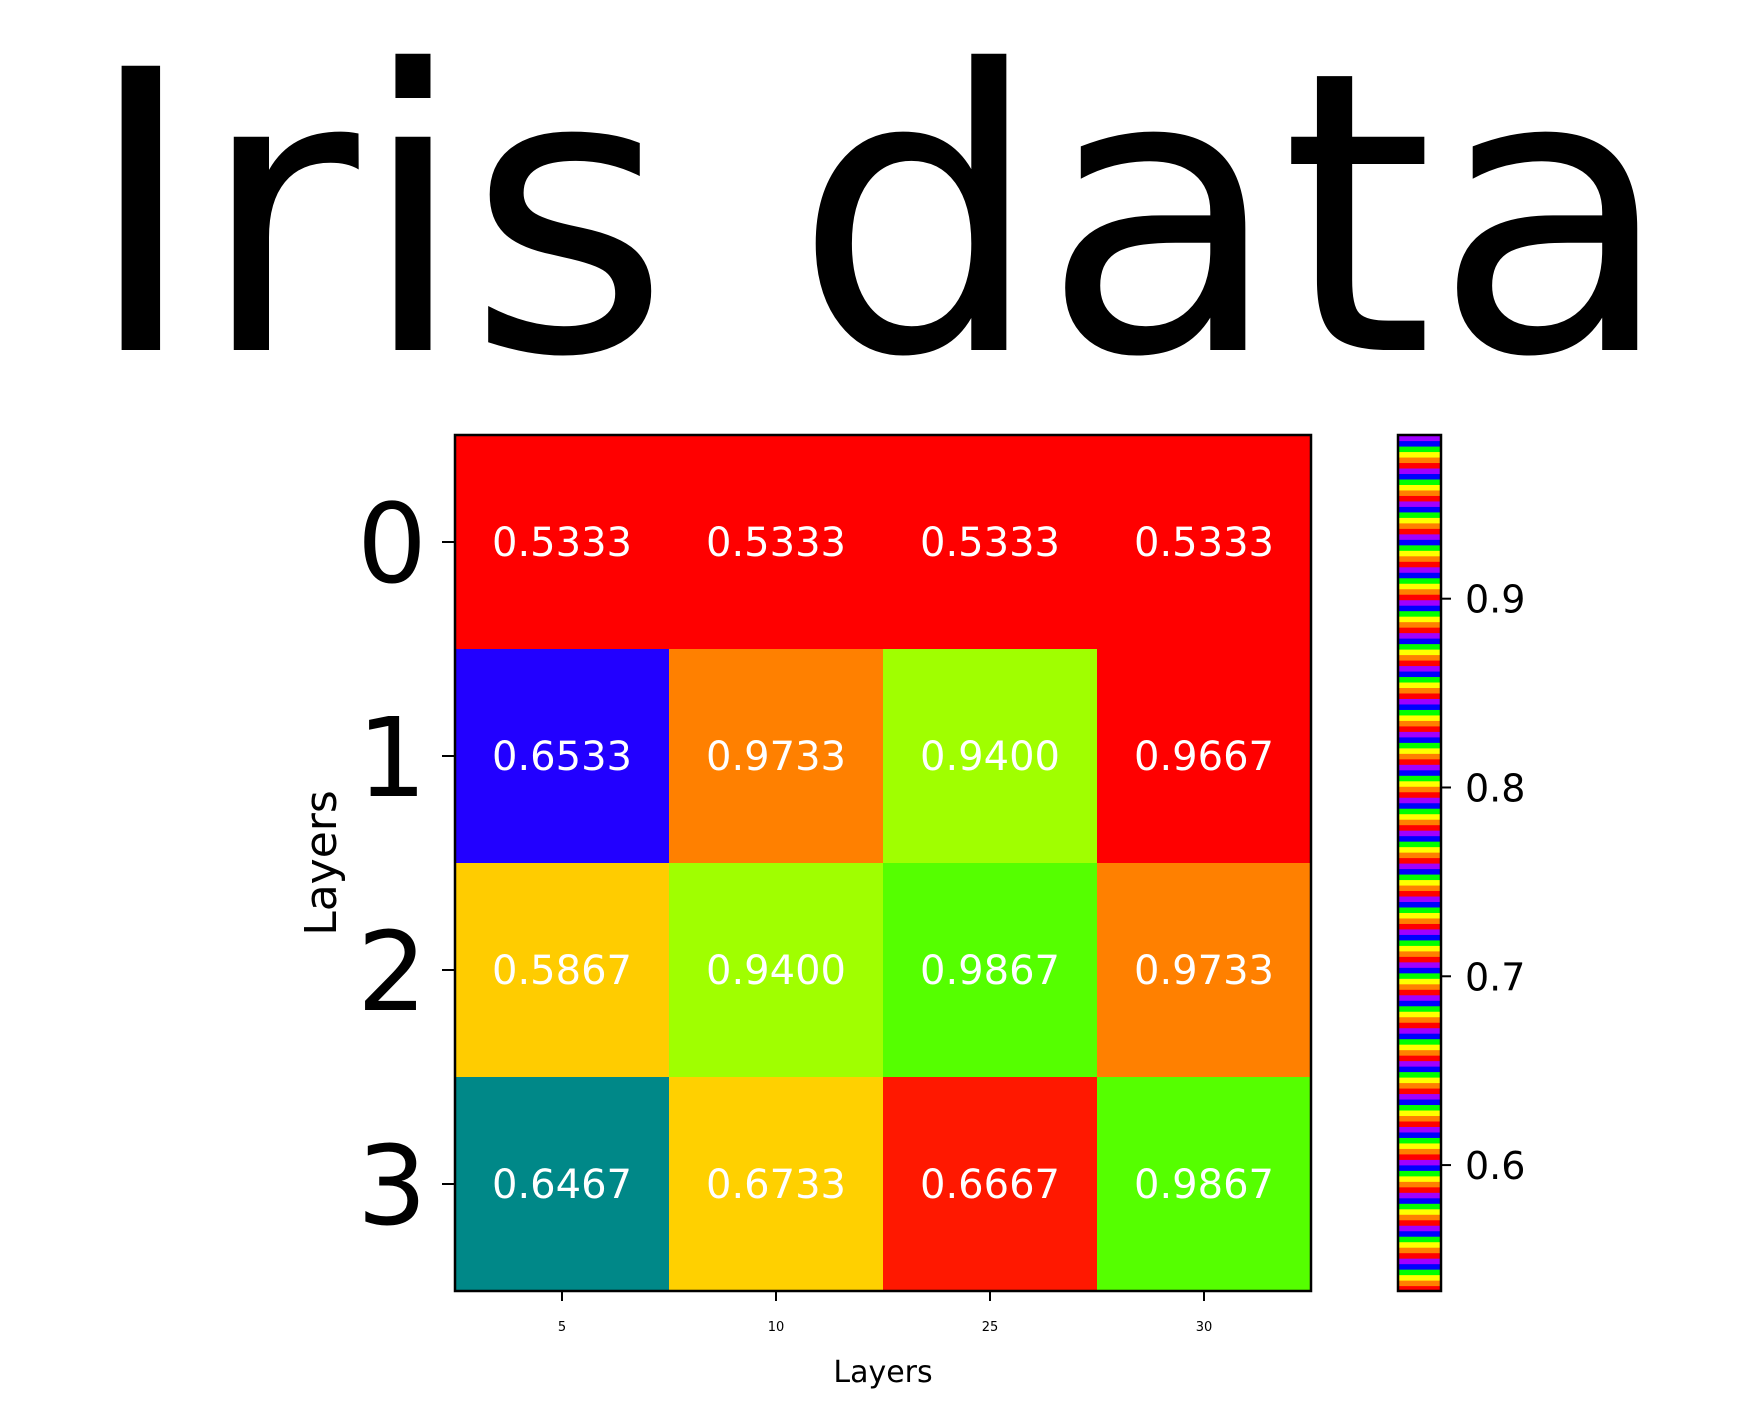 Image resolution: width=1757 pixels, height=1415 pixels. I want to click on cell-value-label: 0.5333, so click(562, 543).